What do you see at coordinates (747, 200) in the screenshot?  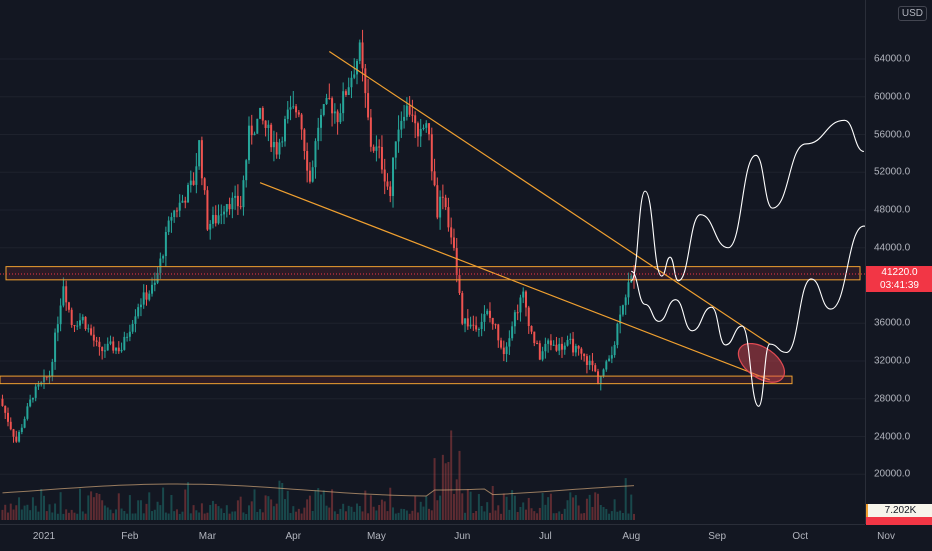 I see `projection-path` at bounding box center [747, 200].